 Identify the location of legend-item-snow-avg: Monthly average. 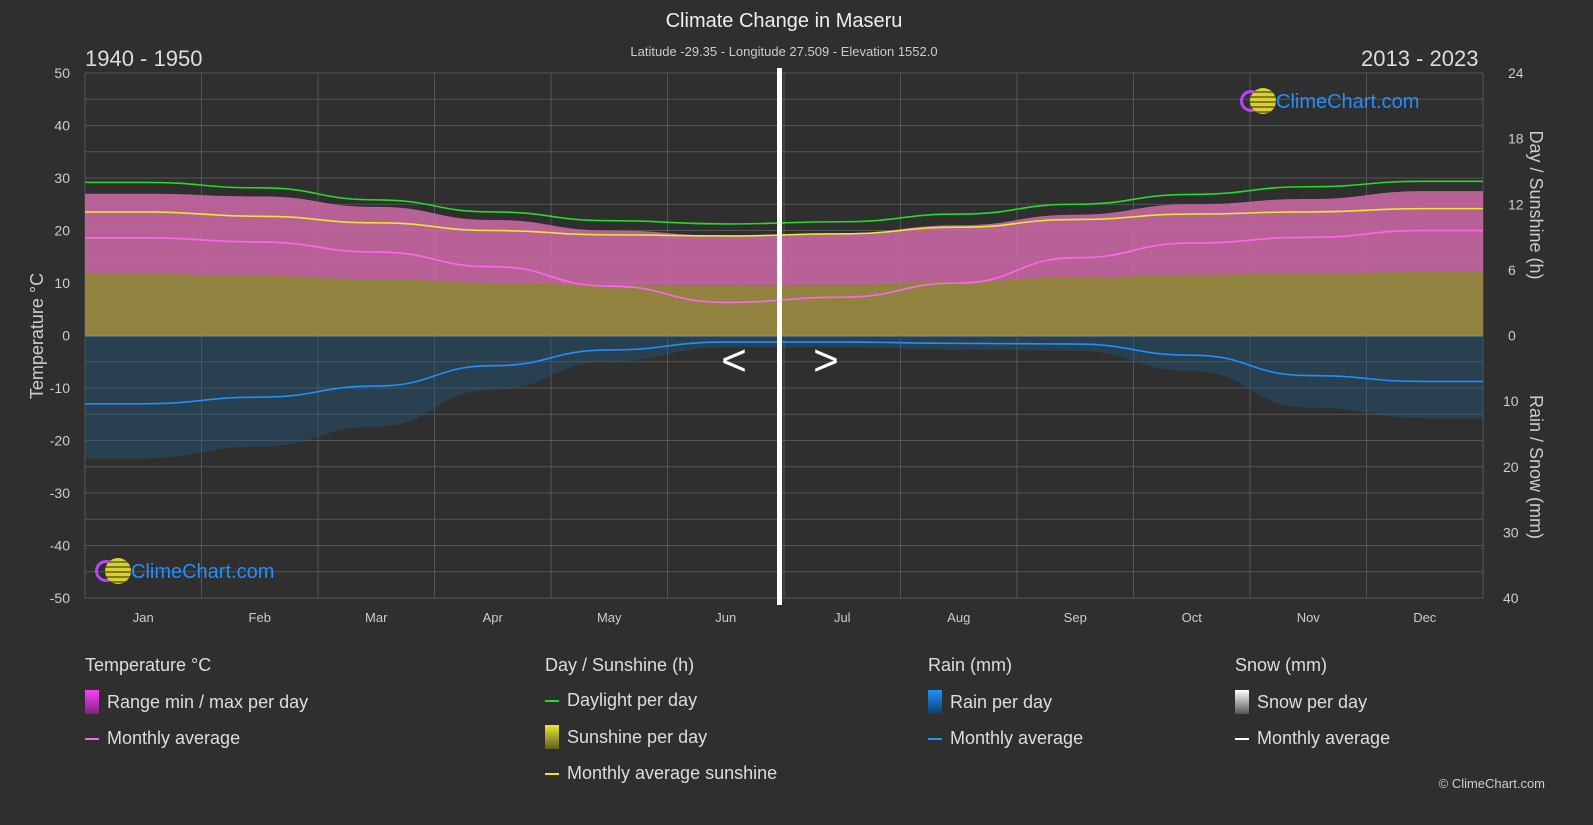
(1312, 738).